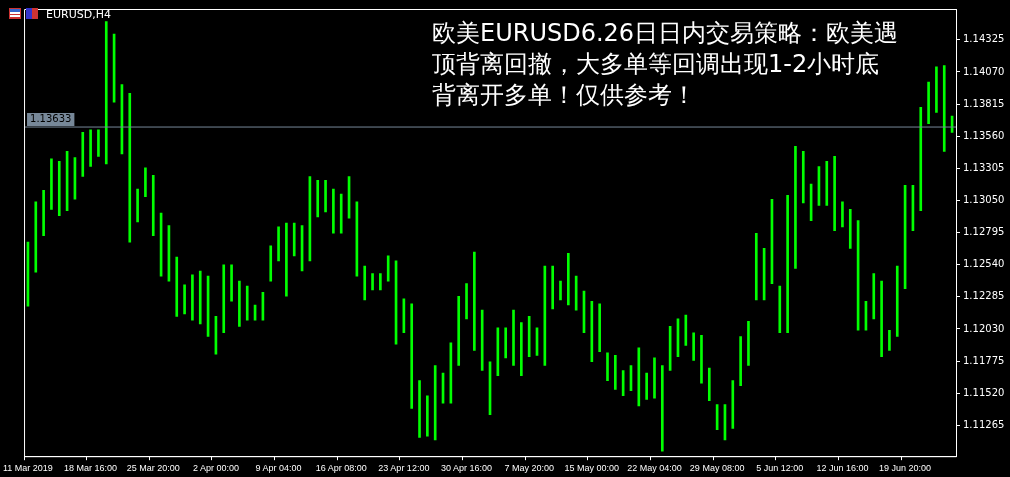 The image size is (1010, 477). Describe the element at coordinates (215, 468) in the screenshot. I see `x-tick-label: 2 Apr 00:00` at that location.